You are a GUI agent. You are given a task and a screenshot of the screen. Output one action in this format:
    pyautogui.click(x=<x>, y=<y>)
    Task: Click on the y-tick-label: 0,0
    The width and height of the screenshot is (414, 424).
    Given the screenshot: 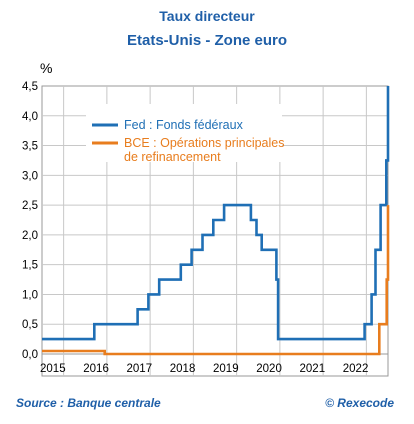 What is the action you would take?
    pyautogui.click(x=30, y=355)
    